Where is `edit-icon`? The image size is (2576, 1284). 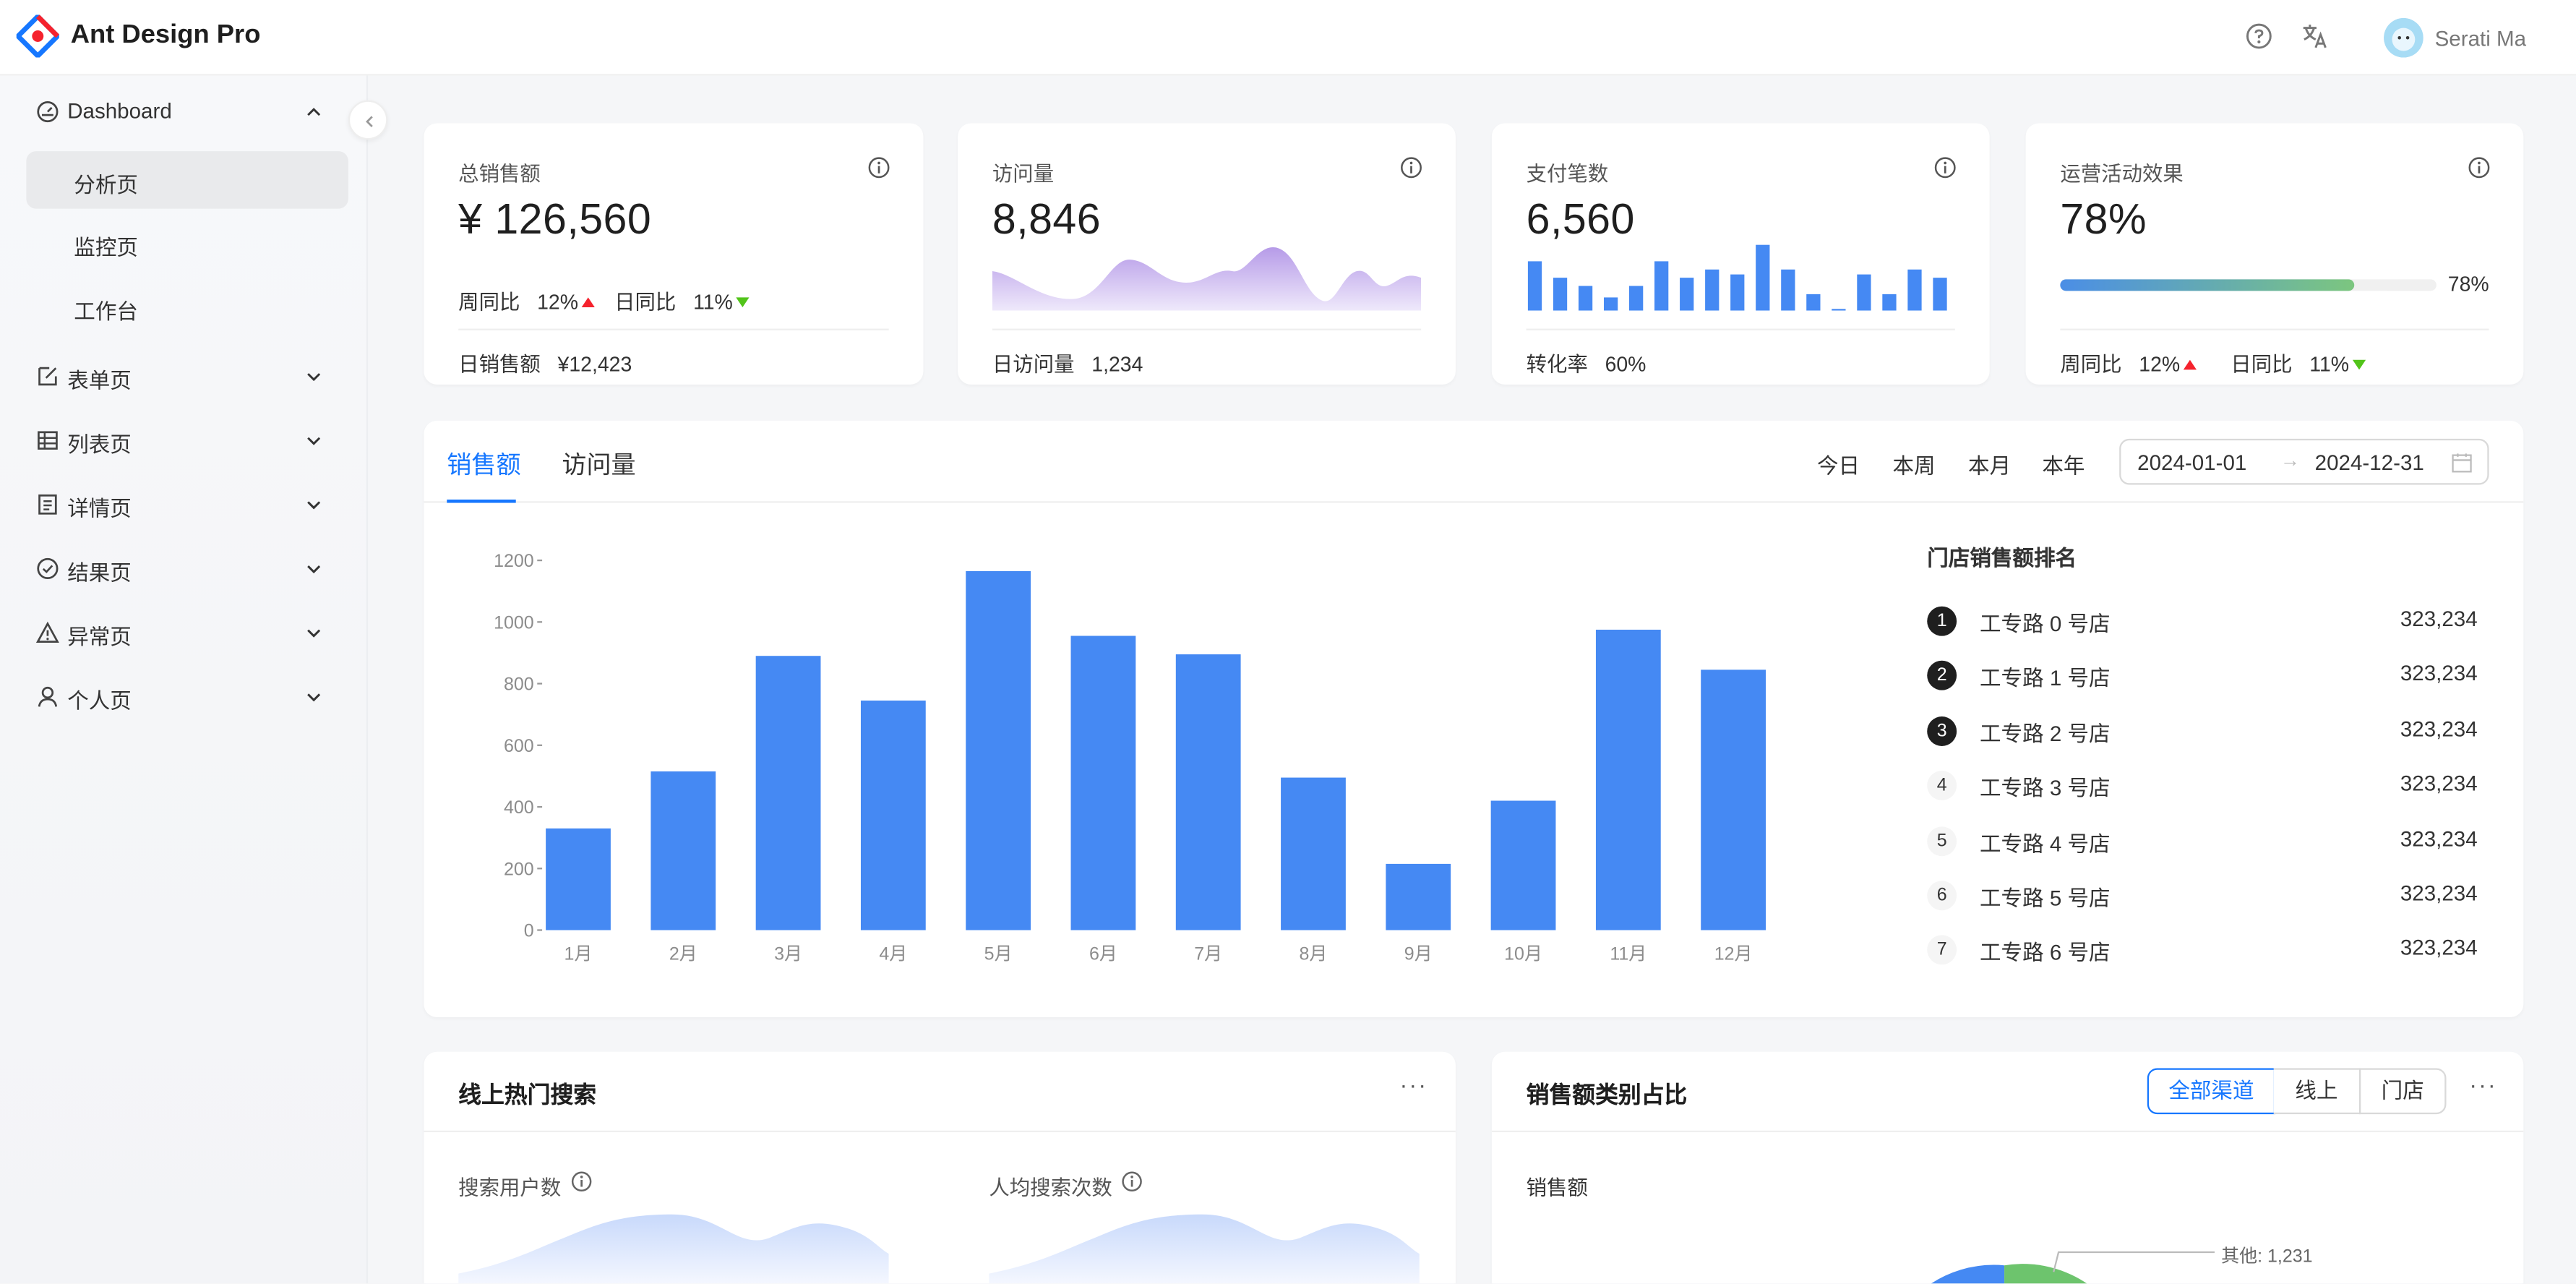 edit-icon is located at coordinates (48, 376).